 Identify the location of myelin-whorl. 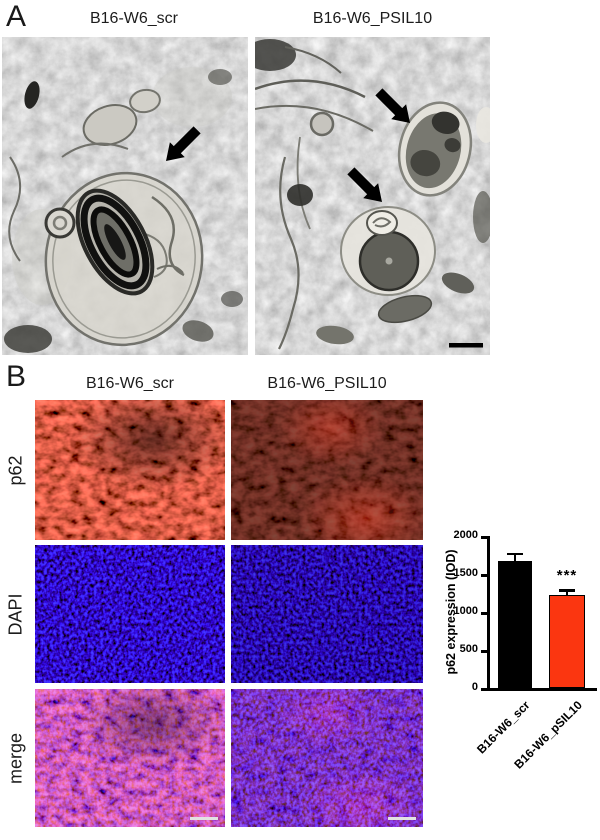
(115, 242).